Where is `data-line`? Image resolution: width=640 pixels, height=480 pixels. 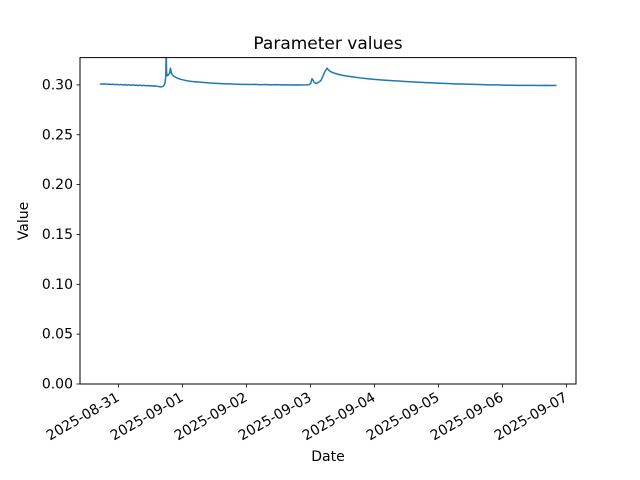 data-line is located at coordinates (328, 72).